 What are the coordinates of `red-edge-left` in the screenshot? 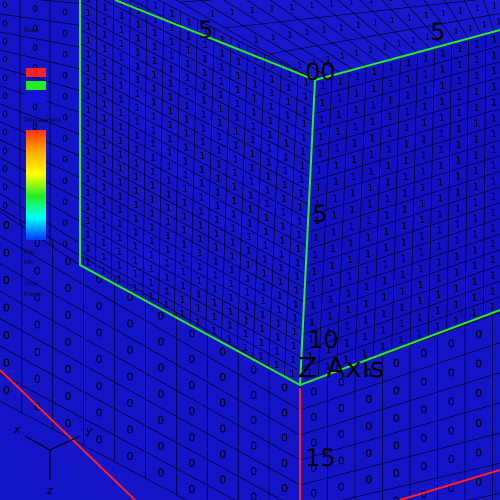 It's located at (68, 434).